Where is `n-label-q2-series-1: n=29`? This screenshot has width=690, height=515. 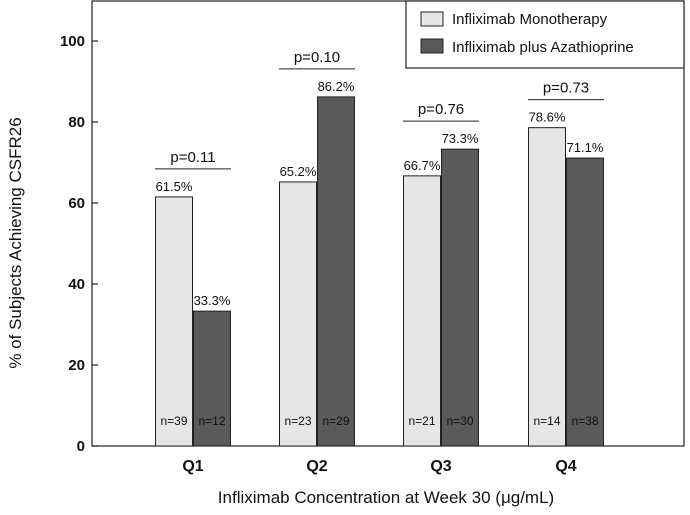 n-label-q2-series-1: n=29 is located at coordinates (335, 421).